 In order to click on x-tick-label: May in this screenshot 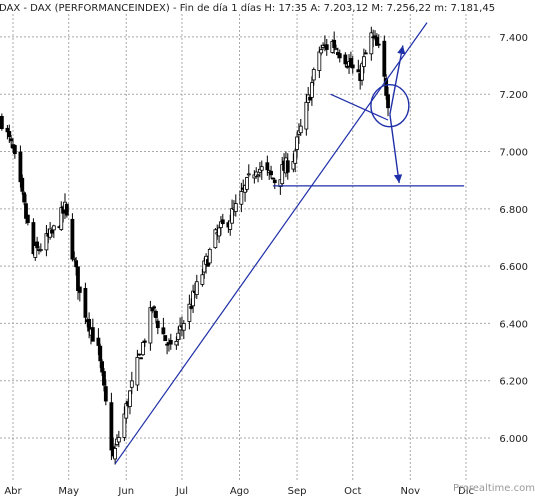, I will do `click(68, 491)`.